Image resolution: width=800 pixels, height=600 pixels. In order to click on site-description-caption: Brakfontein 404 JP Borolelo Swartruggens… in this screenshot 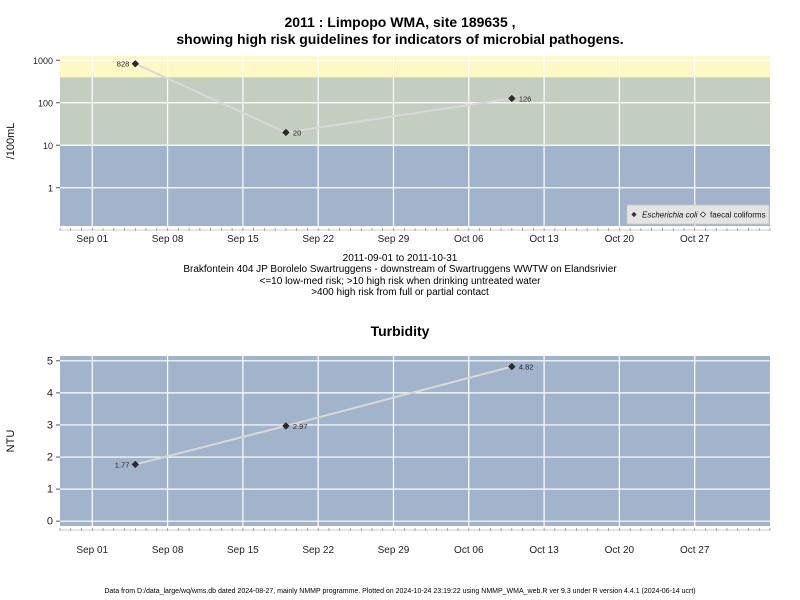, I will do `click(400, 269)`.